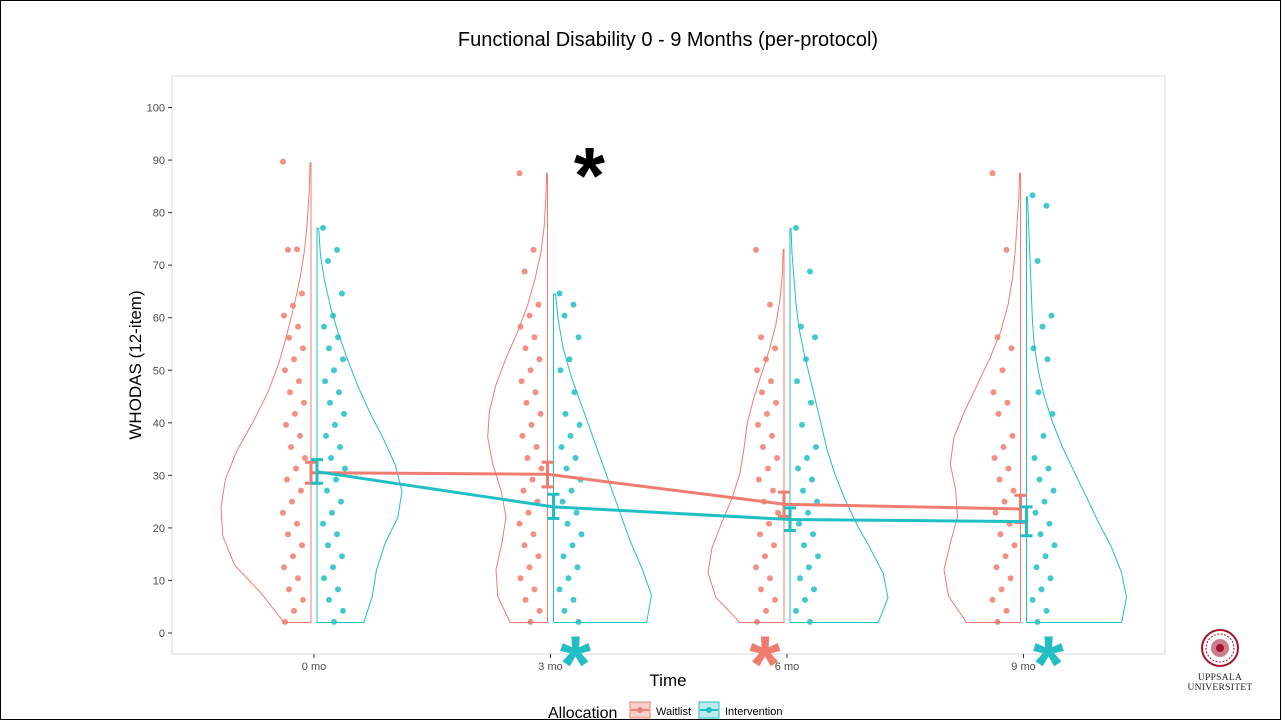 The width and height of the screenshot is (1283, 722). What do you see at coordinates (590, 175) in the screenshot?
I see `significance-asterisk-0: *` at bounding box center [590, 175].